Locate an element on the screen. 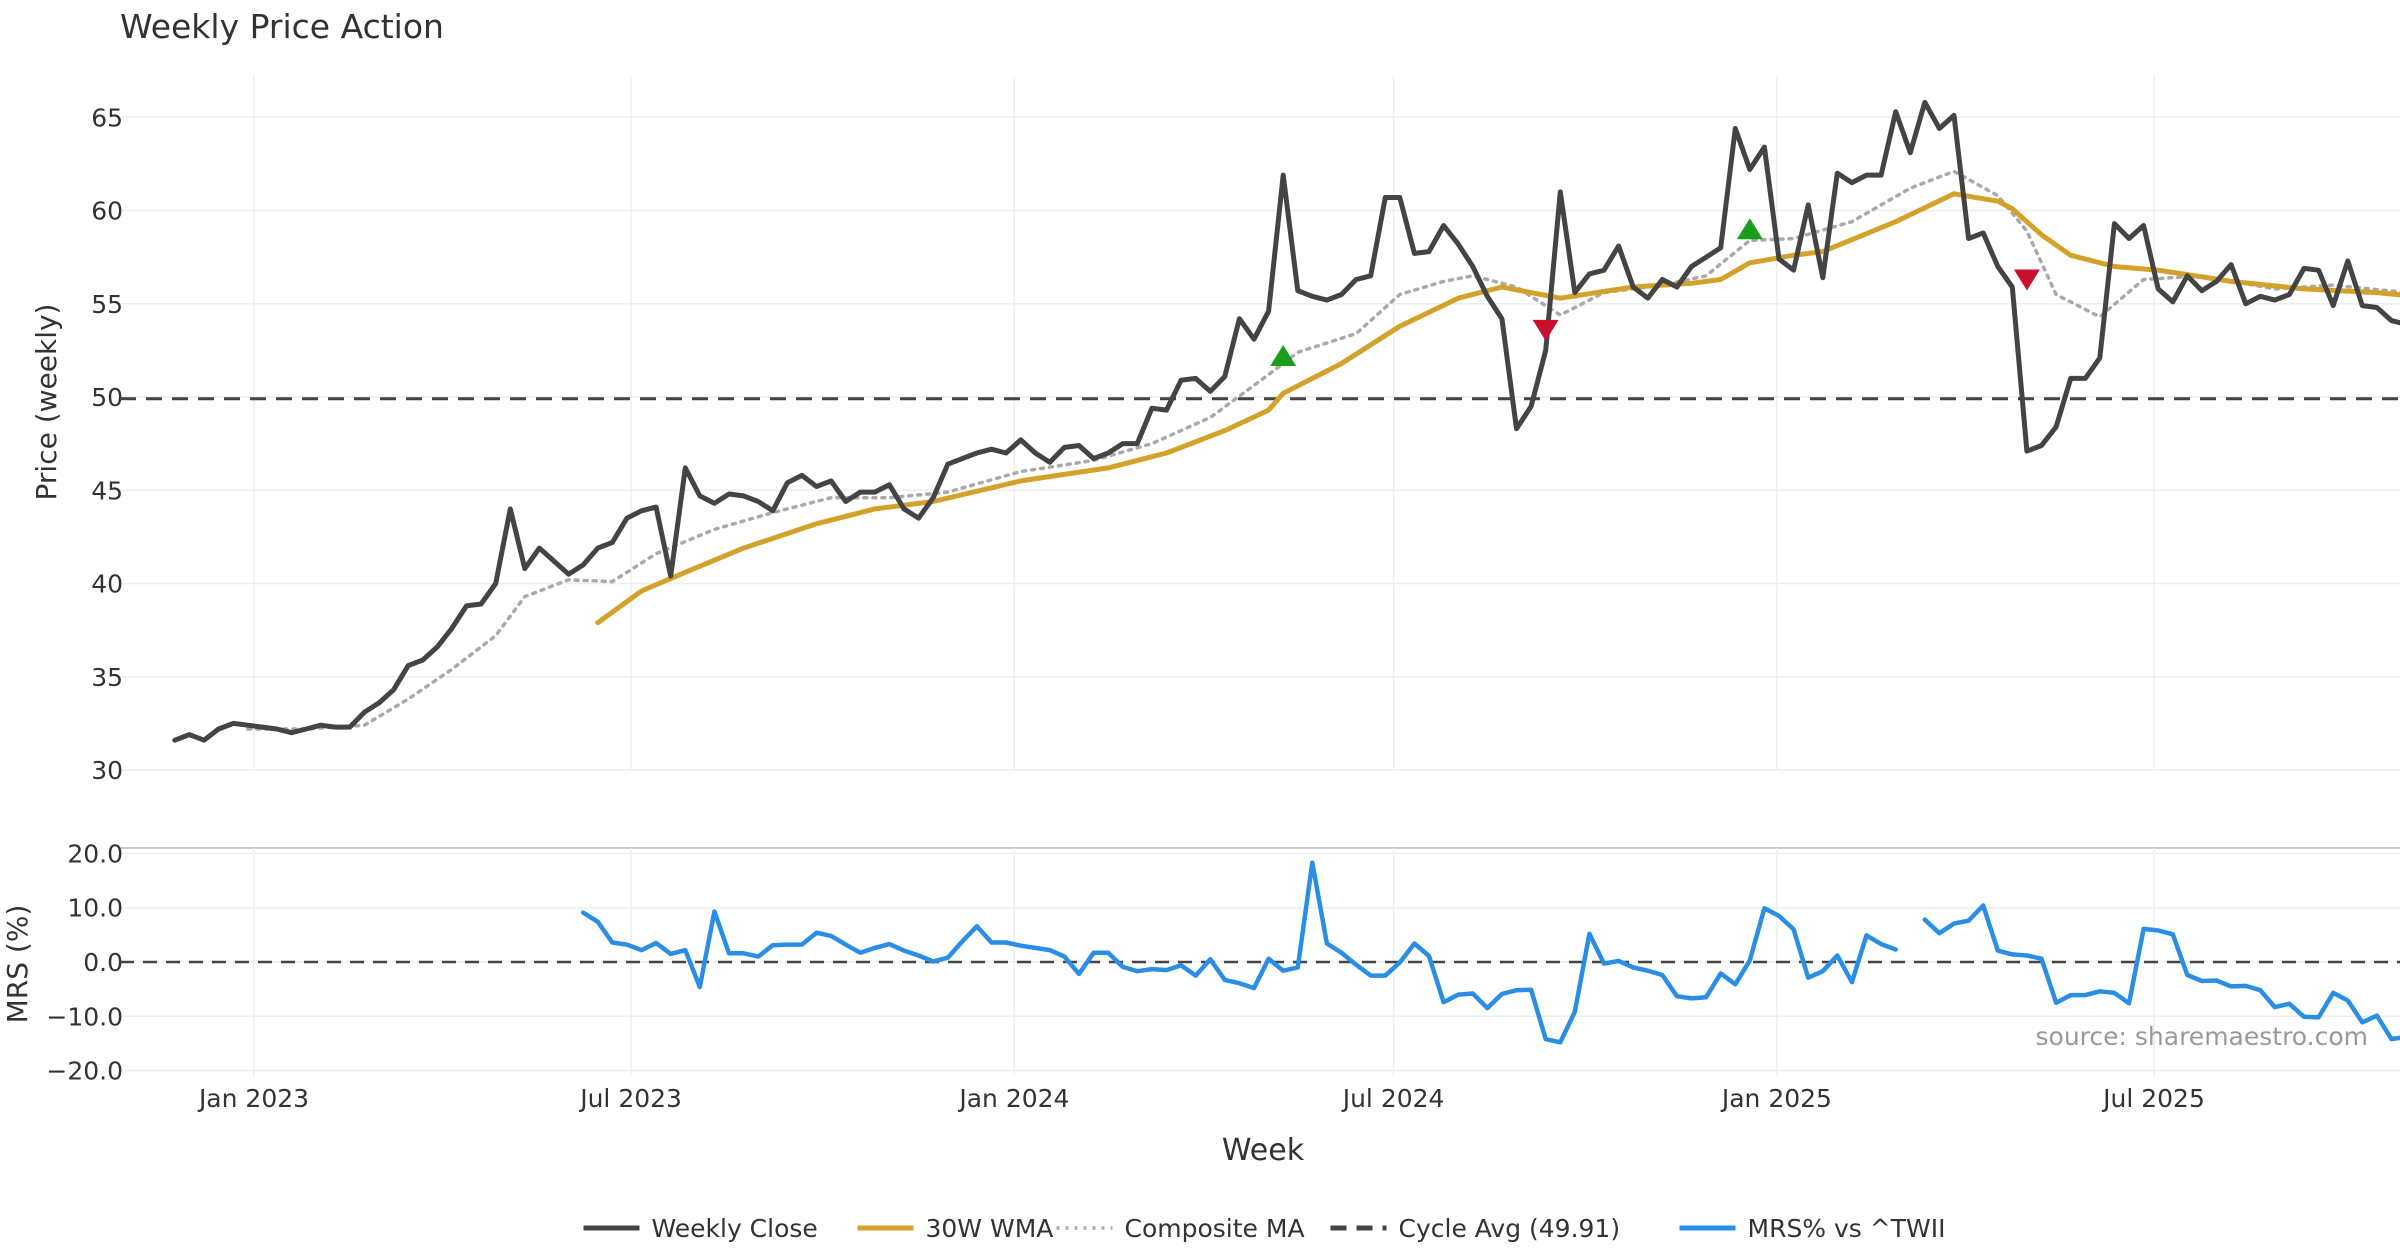  mrs-y-tick-label: 20.0 is located at coordinates (95, 853).